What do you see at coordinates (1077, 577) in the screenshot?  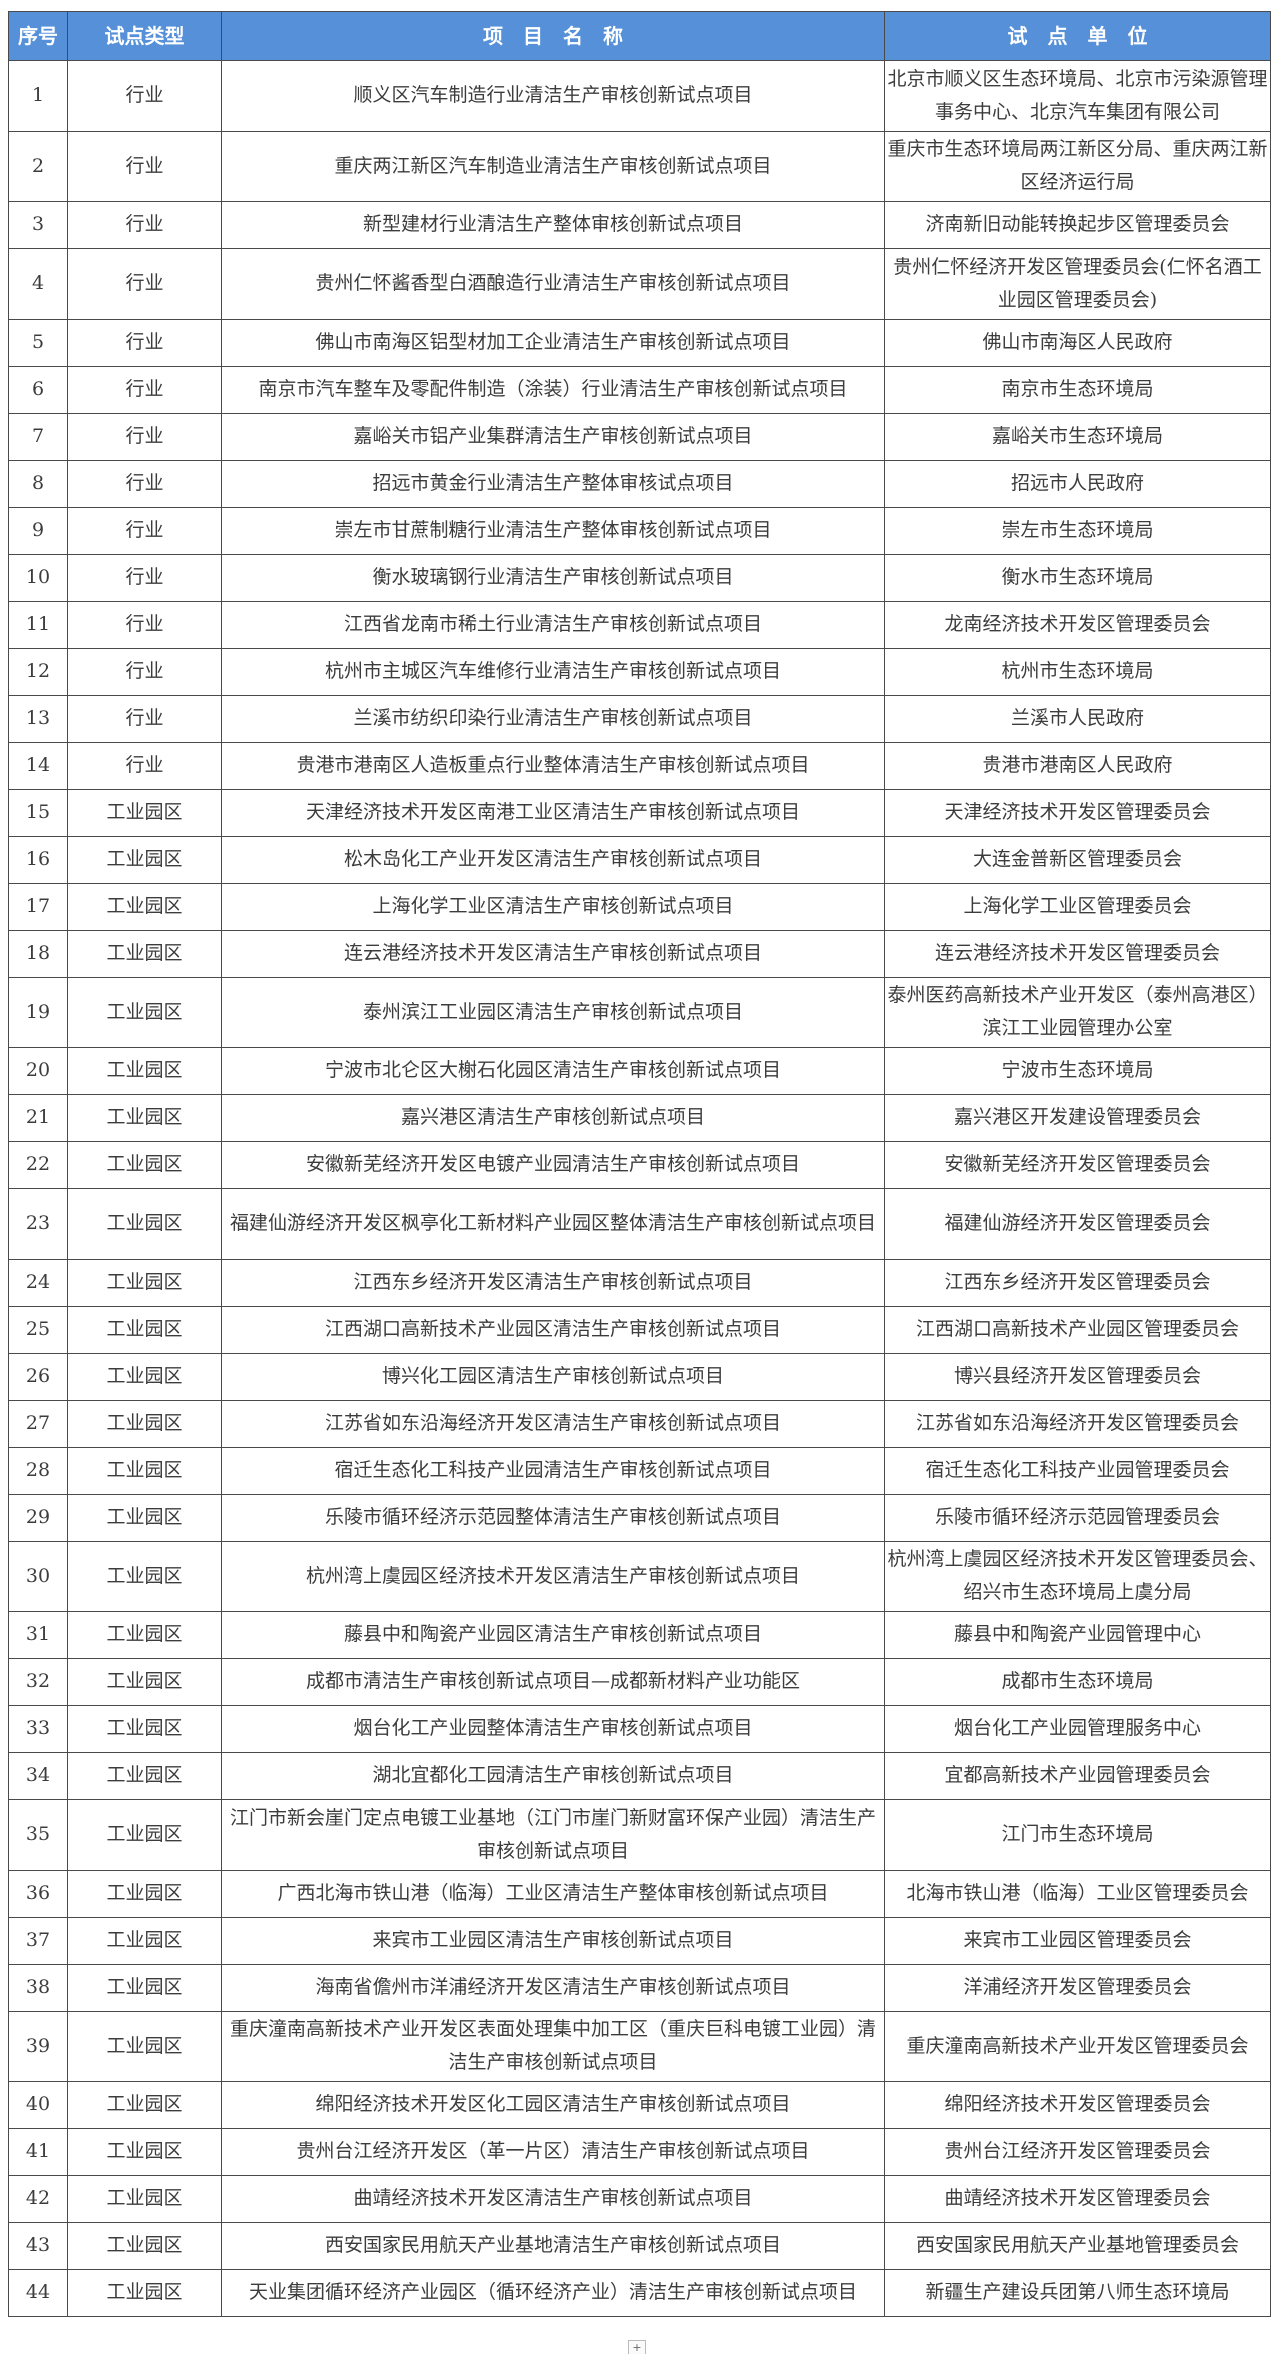 I see `cell-pilot-unit: 衡水市生态环境局` at bounding box center [1077, 577].